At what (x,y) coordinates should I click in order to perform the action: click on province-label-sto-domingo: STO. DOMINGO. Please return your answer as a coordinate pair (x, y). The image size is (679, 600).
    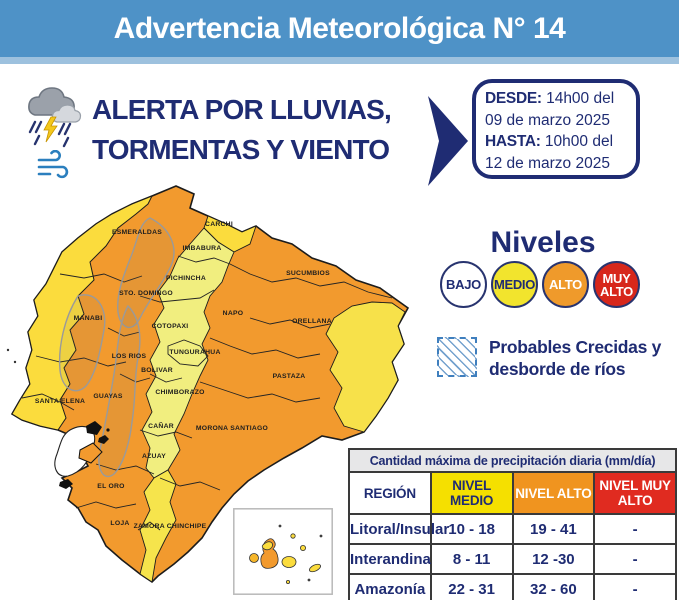
    Looking at the image, I should click on (146, 293).